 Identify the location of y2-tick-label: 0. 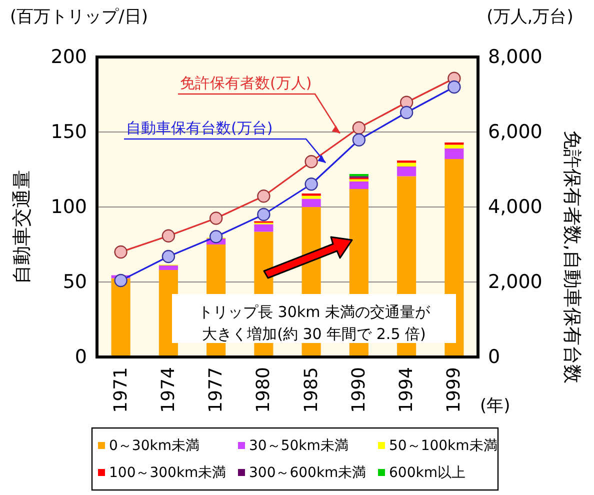
(494, 357).